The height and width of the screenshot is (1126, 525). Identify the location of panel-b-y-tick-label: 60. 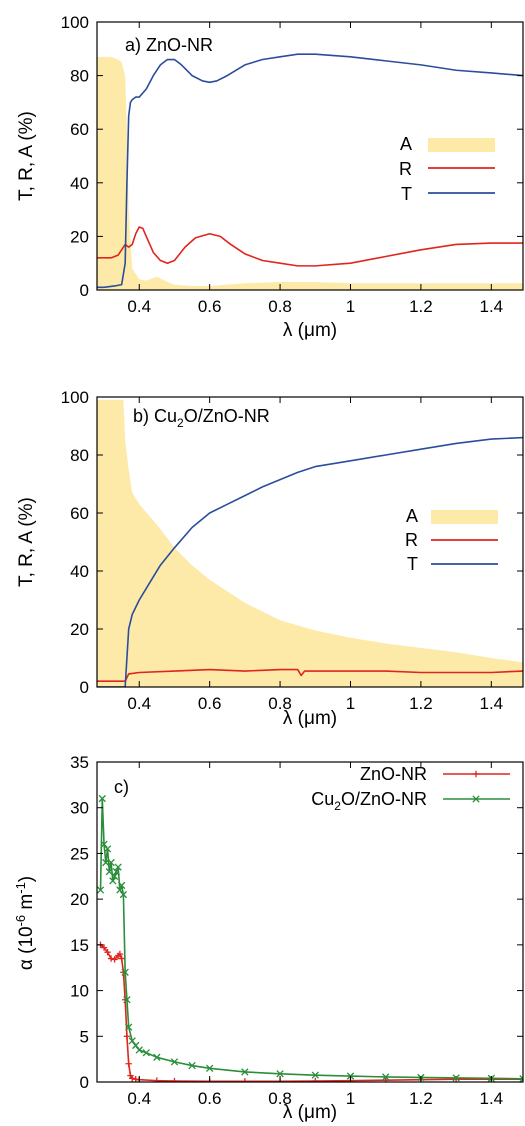
(79, 513).